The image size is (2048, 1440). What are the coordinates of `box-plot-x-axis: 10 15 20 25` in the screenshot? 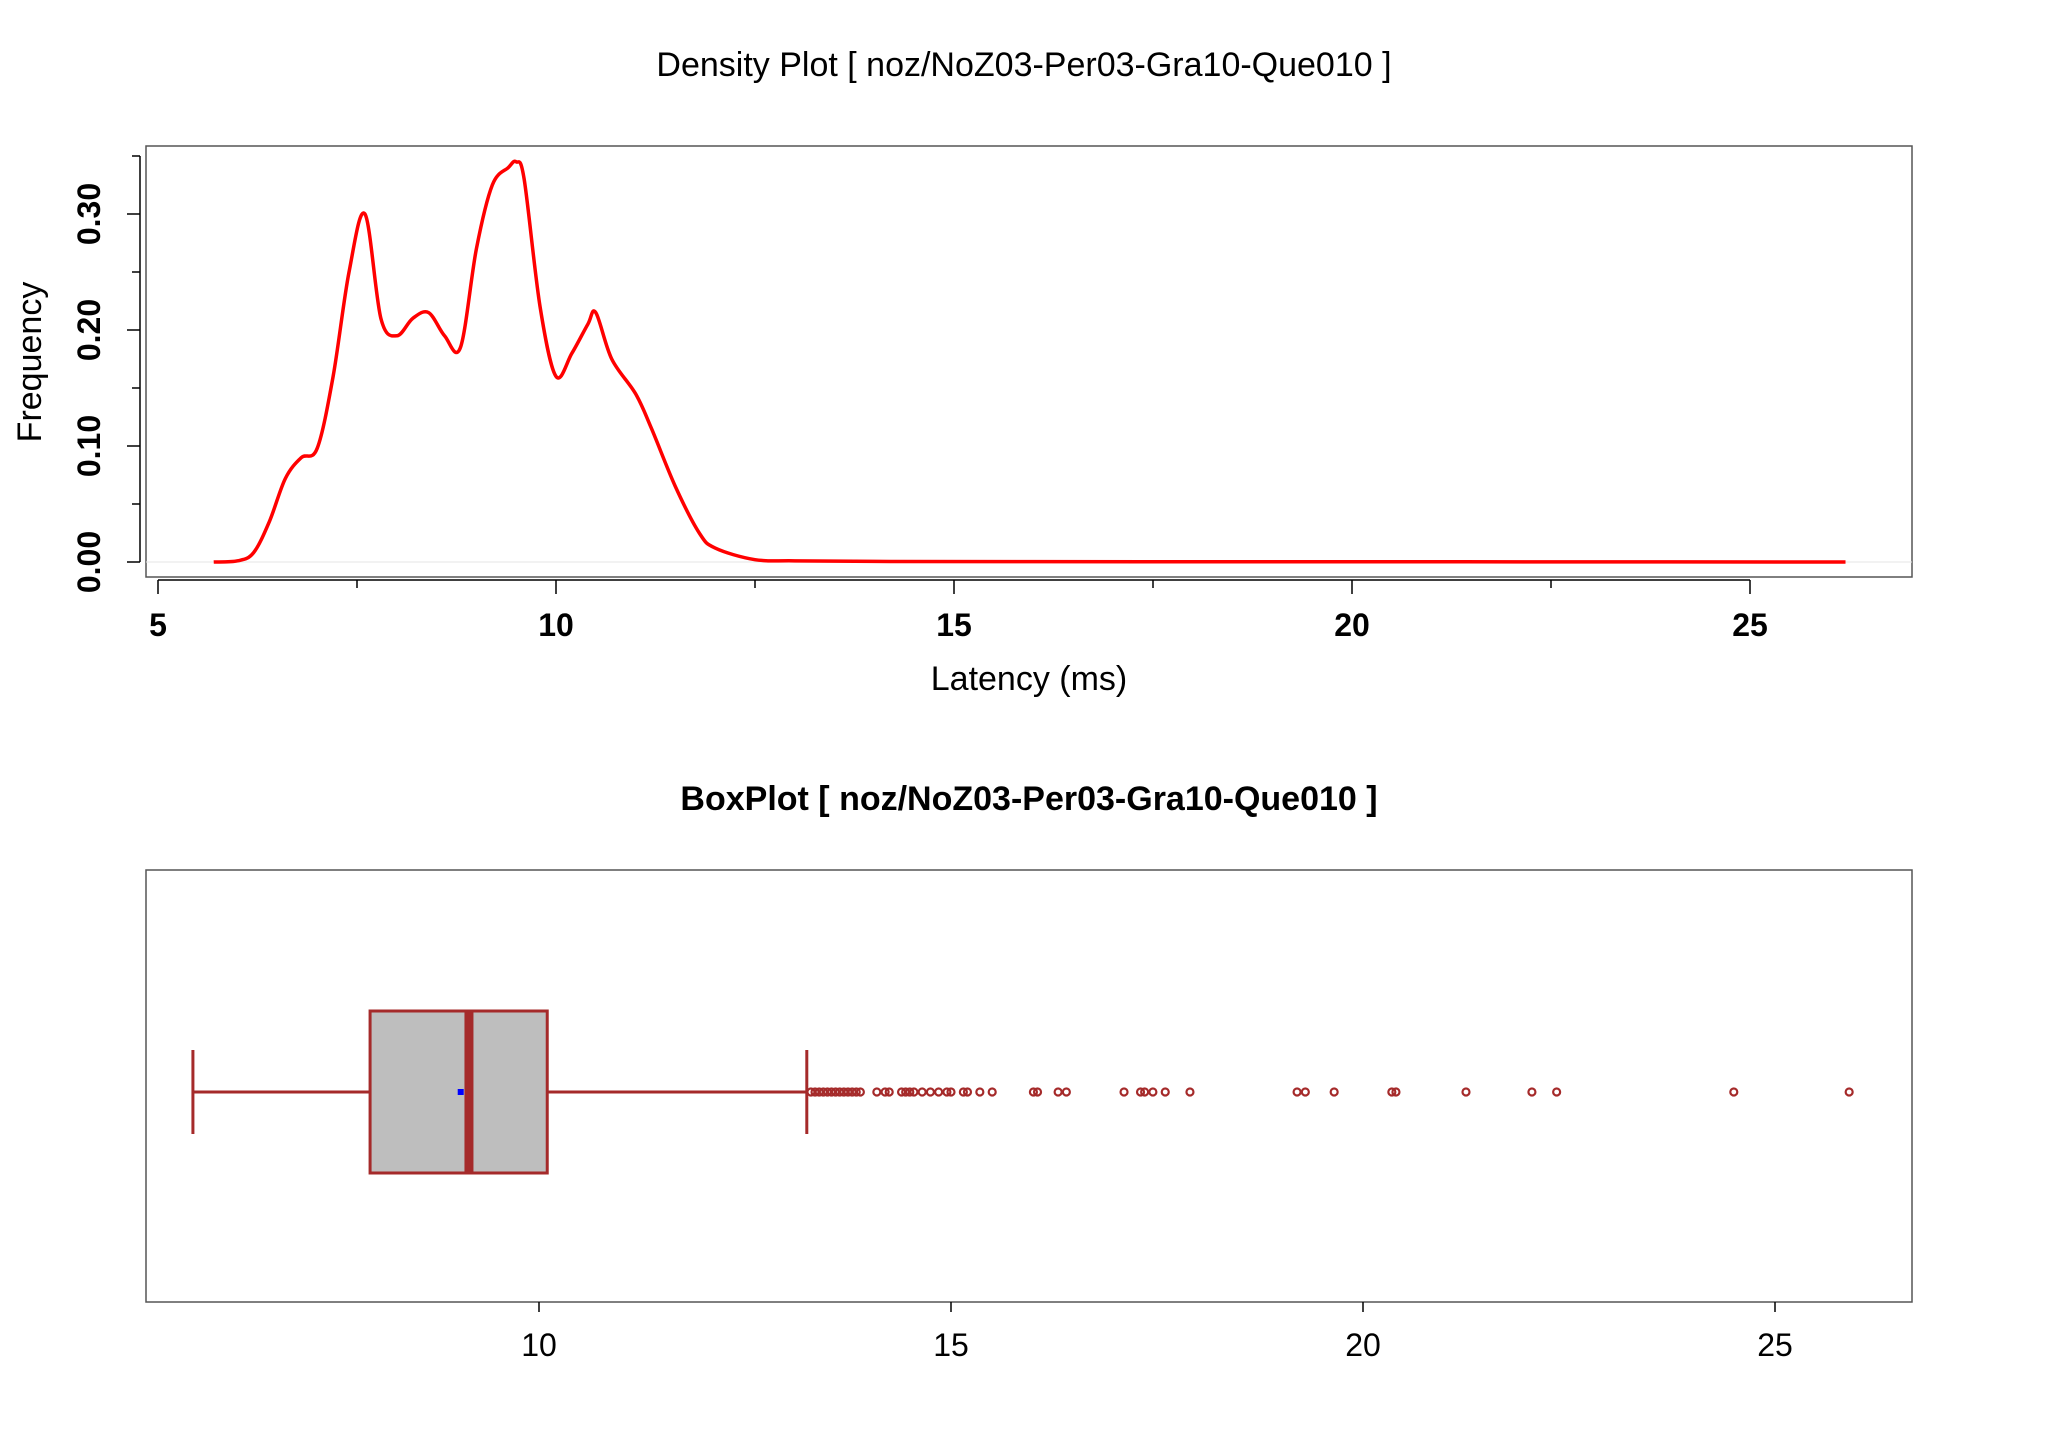 It's located at (1157, 1332).